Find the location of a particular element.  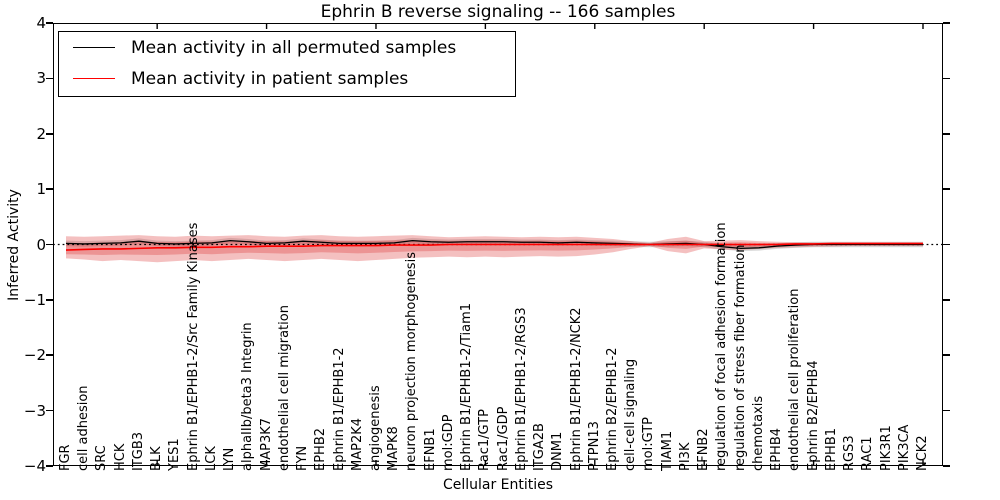

legend-row-permuted: Mean activity in all permuted samples is located at coordinates (287, 47).